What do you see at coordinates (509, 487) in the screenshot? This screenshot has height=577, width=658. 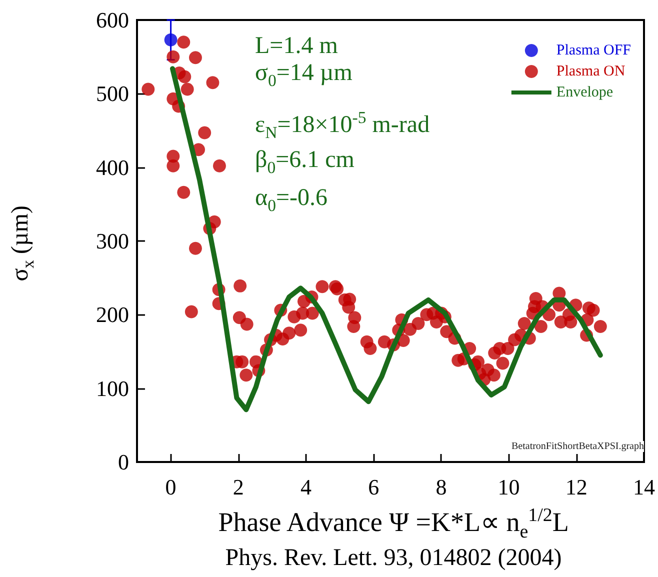 I see `x-tick-label: 10` at bounding box center [509, 487].